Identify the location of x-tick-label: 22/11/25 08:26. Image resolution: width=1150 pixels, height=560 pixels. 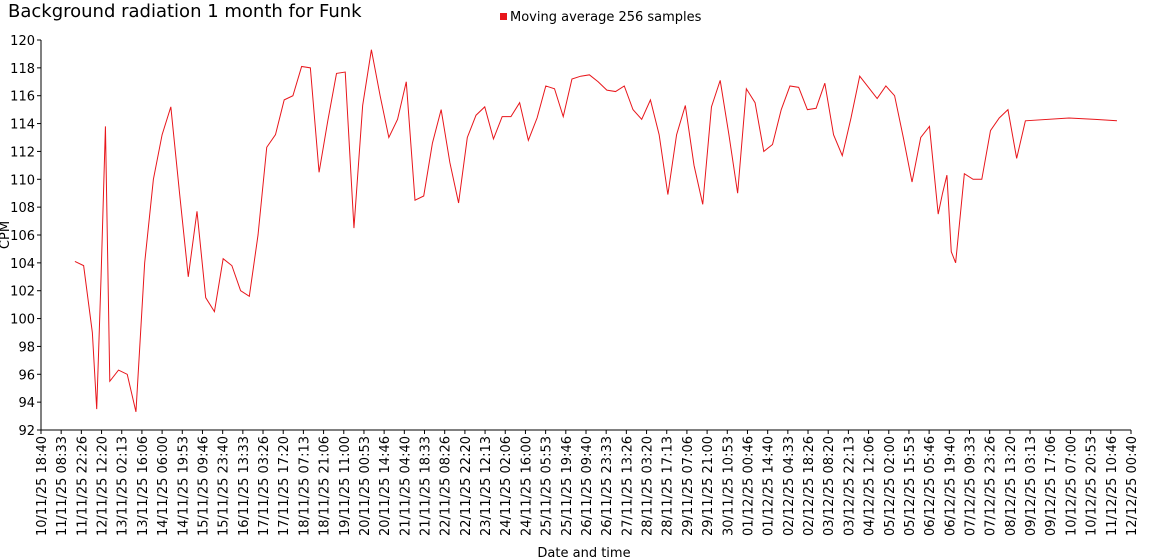
(446, 486).